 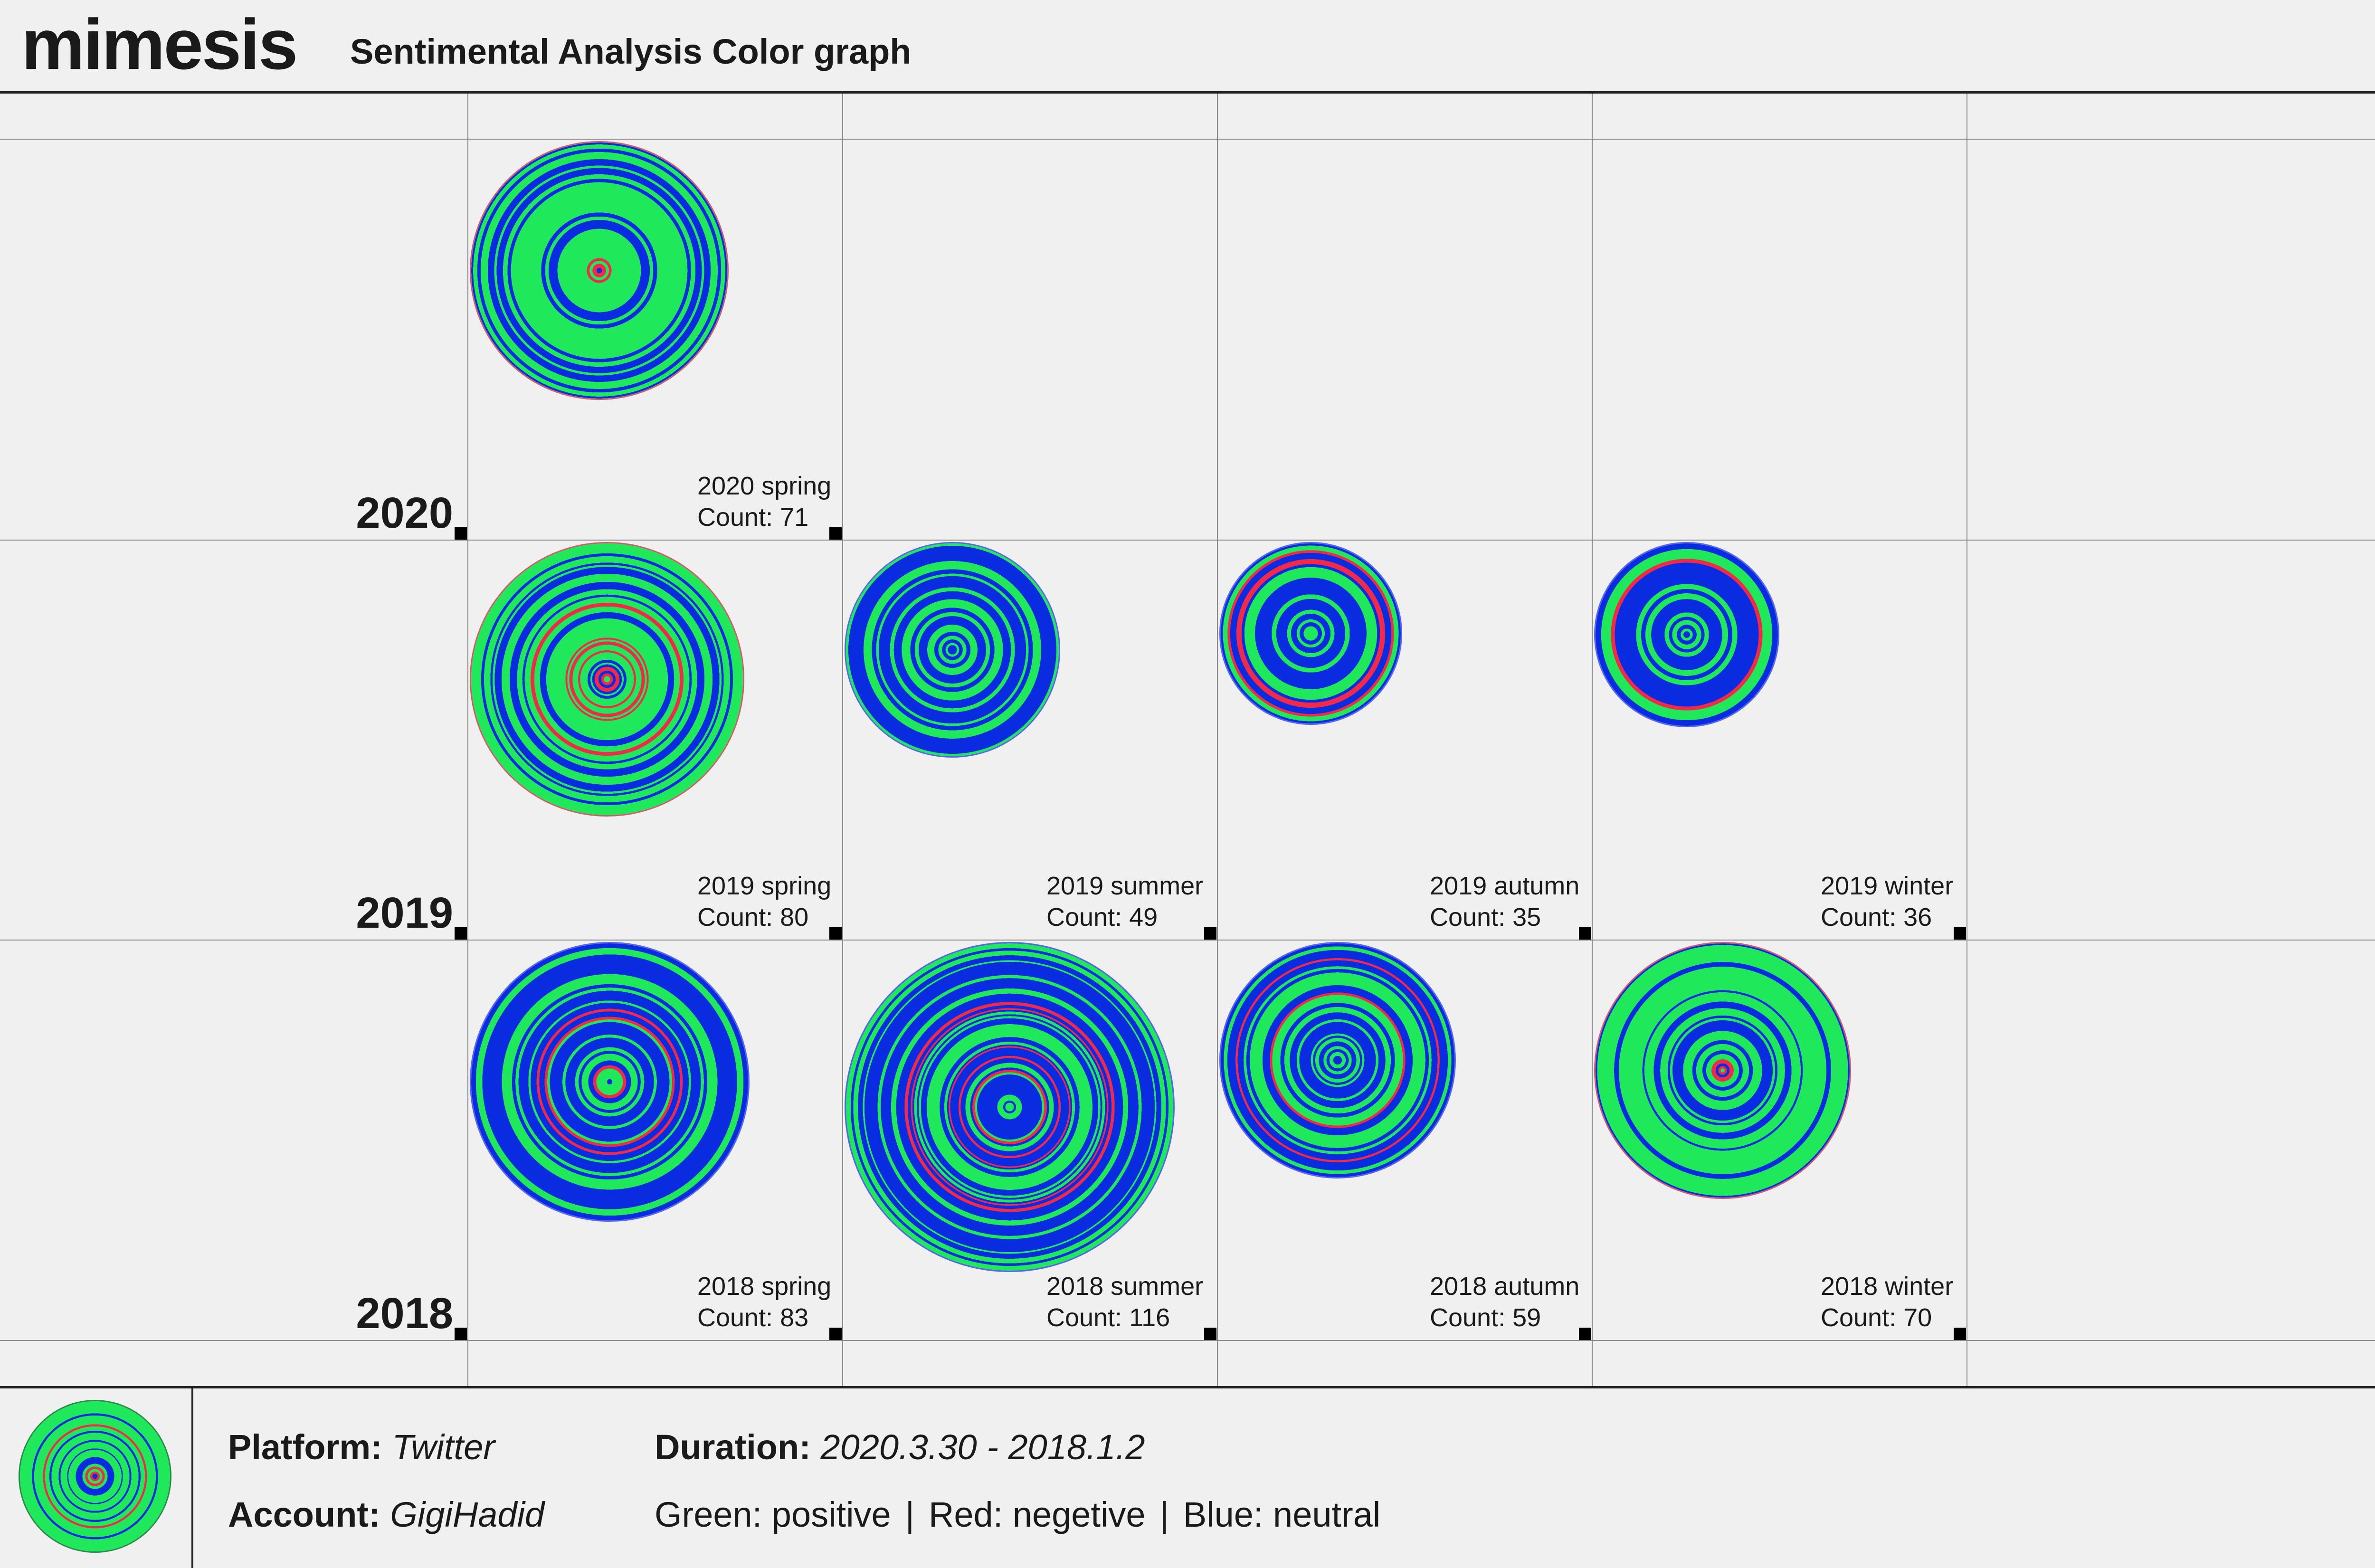 What do you see at coordinates (764, 486) in the screenshot?
I see `cell-label-period: 2020 spring` at bounding box center [764, 486].